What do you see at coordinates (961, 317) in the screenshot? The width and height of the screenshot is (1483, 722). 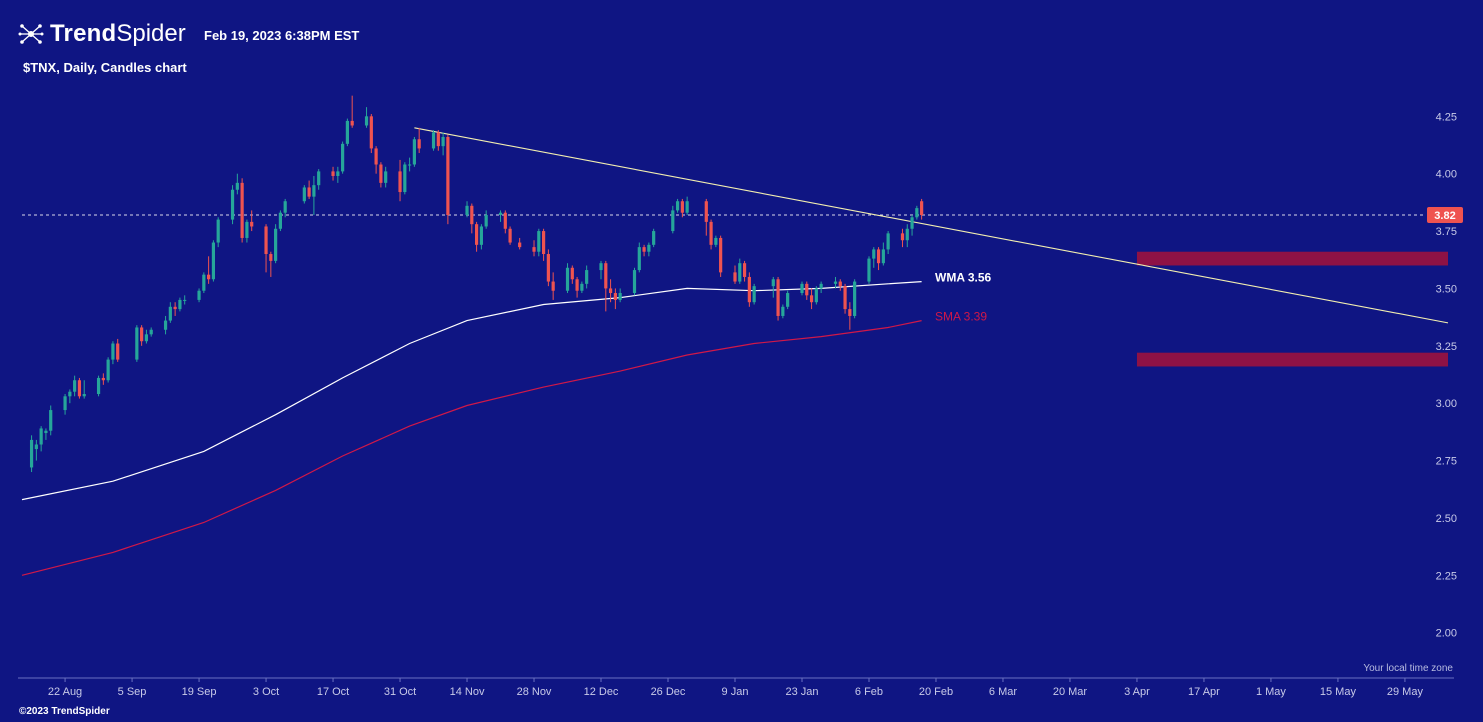 I see `sma-label: SMA 3.39` at bounding box center [961, 317].